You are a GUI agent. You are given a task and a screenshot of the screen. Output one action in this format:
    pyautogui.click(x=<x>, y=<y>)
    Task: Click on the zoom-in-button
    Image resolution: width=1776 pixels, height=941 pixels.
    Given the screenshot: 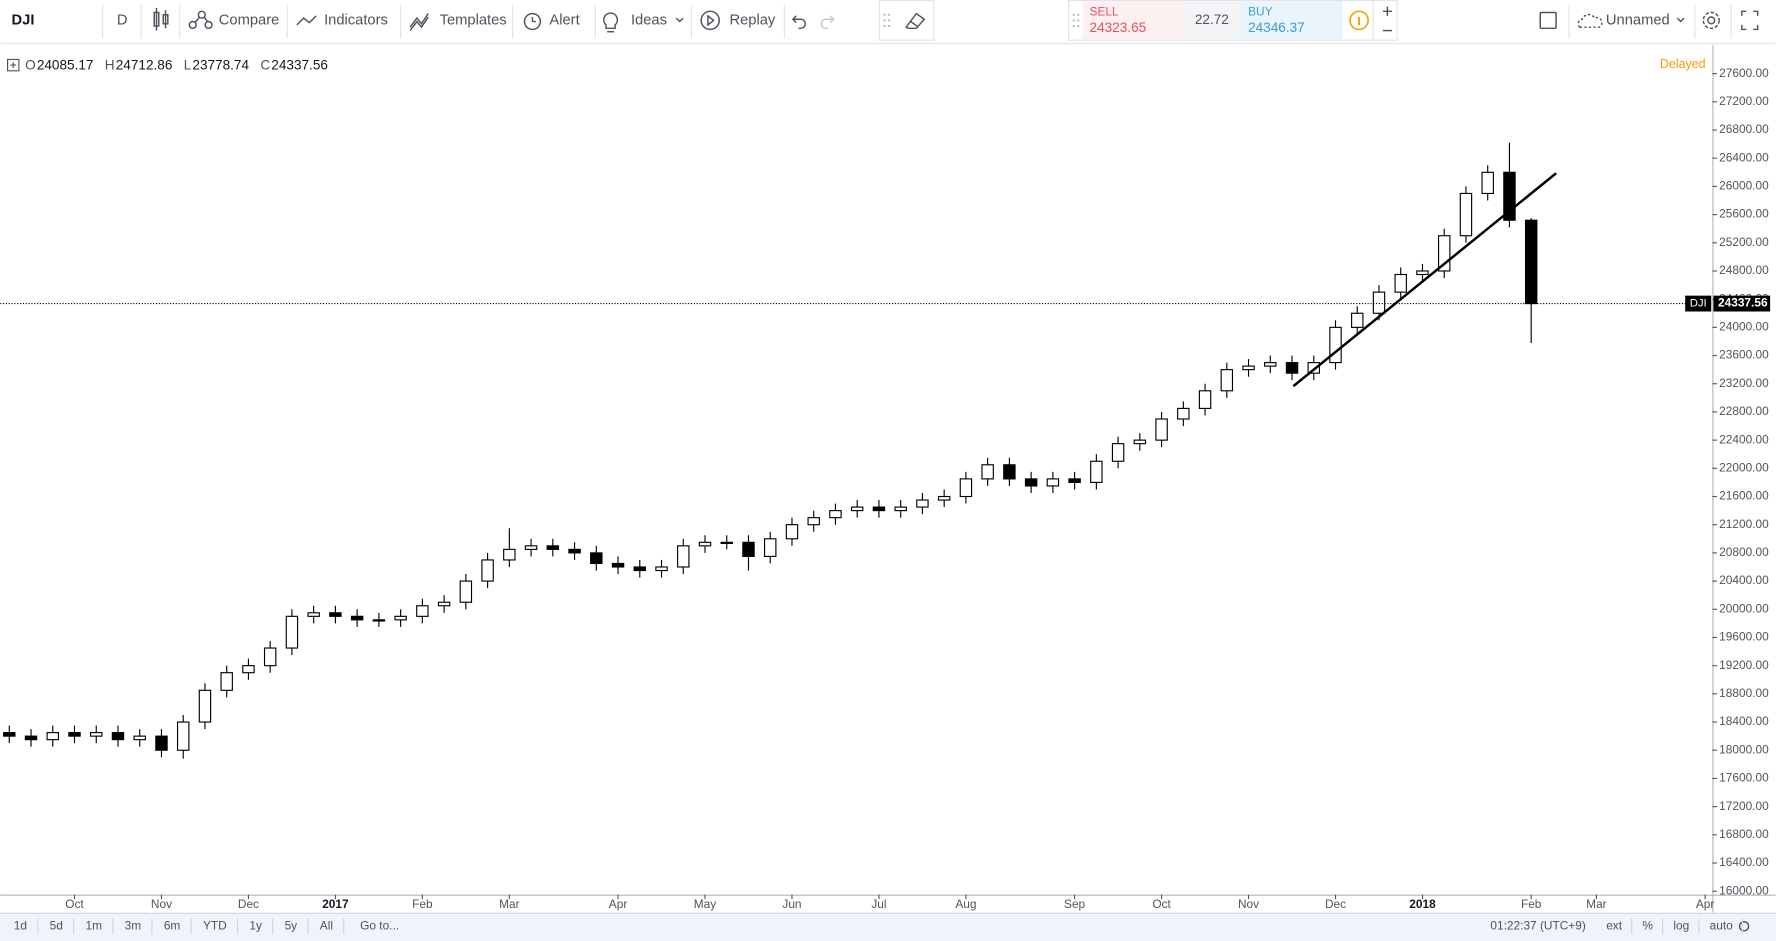 What is the action you would take?
    pyautogui.click(x=1387, y=11)
    